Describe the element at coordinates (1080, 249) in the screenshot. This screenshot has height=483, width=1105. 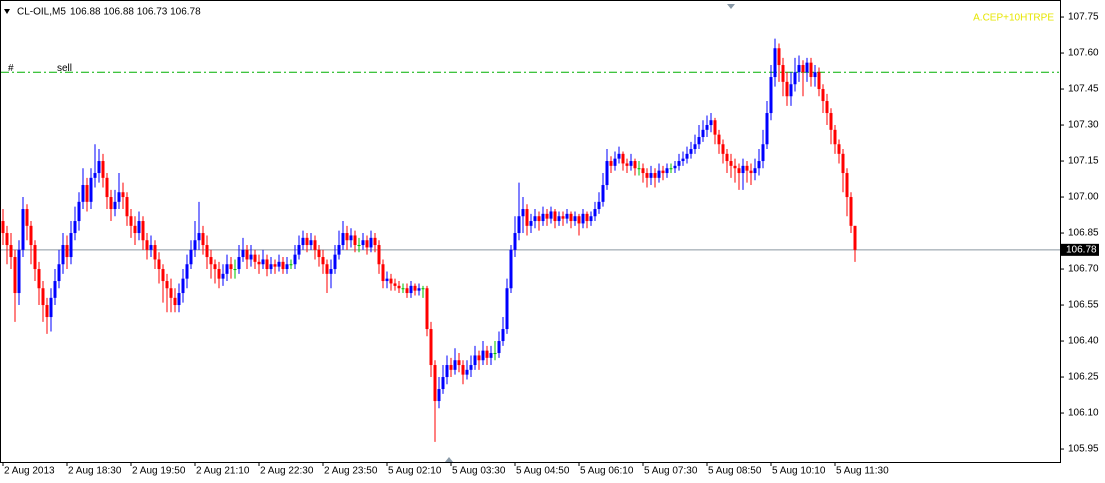
I see `price-label-box` at that location.